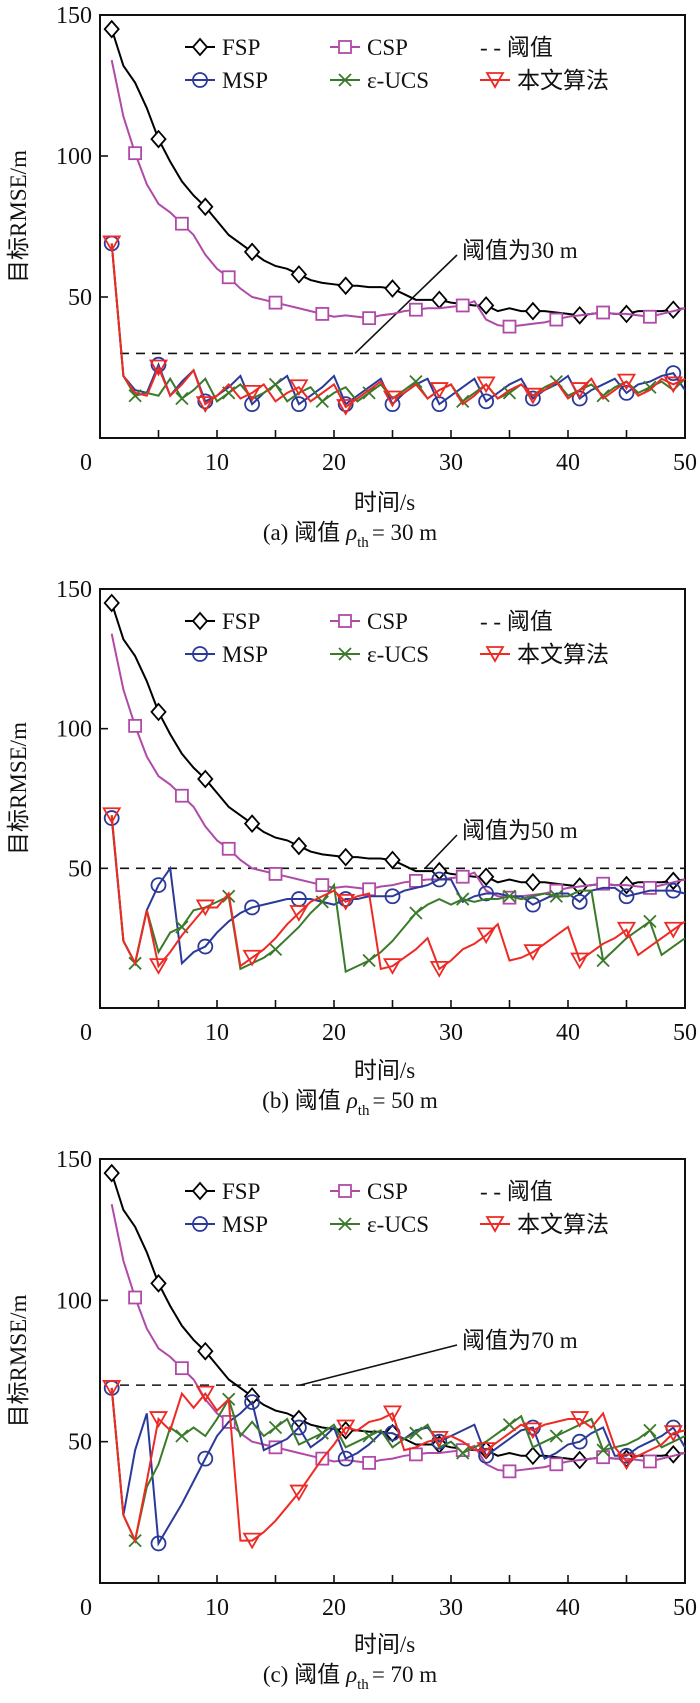 Image resolution: width=700 pixels, height=1703 pixels. What do you see at coordinates (384, 502) in the screenshot?
I see `x-axis-title: 时间/s` at bounding box center [384, 502].